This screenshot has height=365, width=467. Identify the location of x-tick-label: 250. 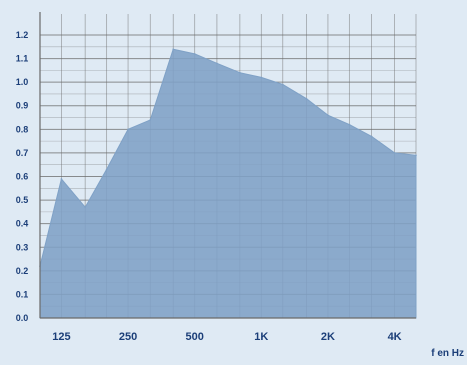
(128, 337).